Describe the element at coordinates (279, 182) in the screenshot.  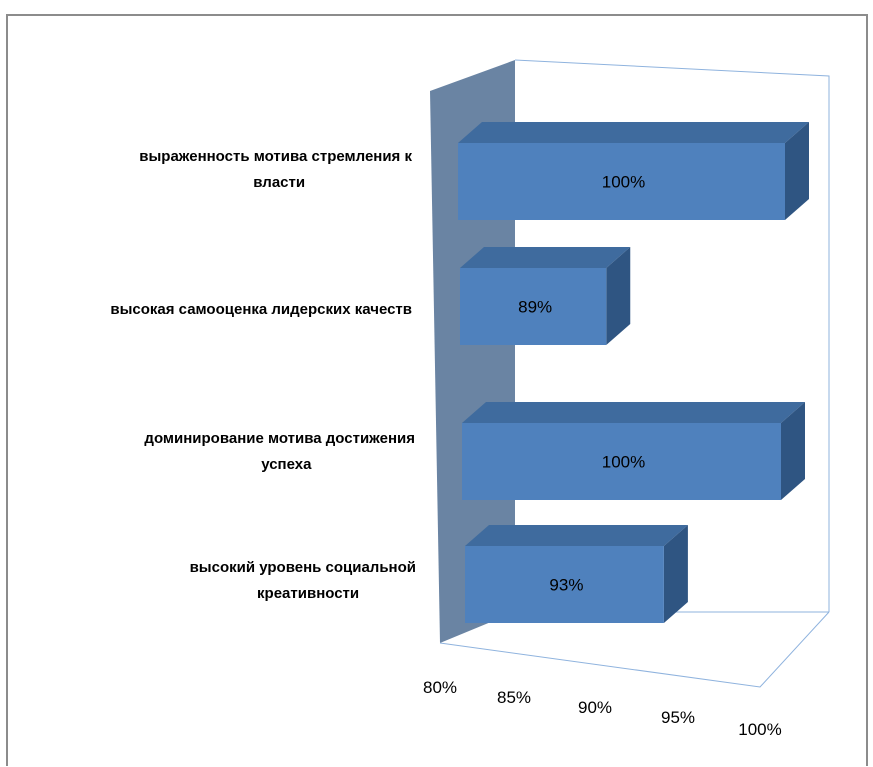
I see `category-label-0-1: власти` at that location.